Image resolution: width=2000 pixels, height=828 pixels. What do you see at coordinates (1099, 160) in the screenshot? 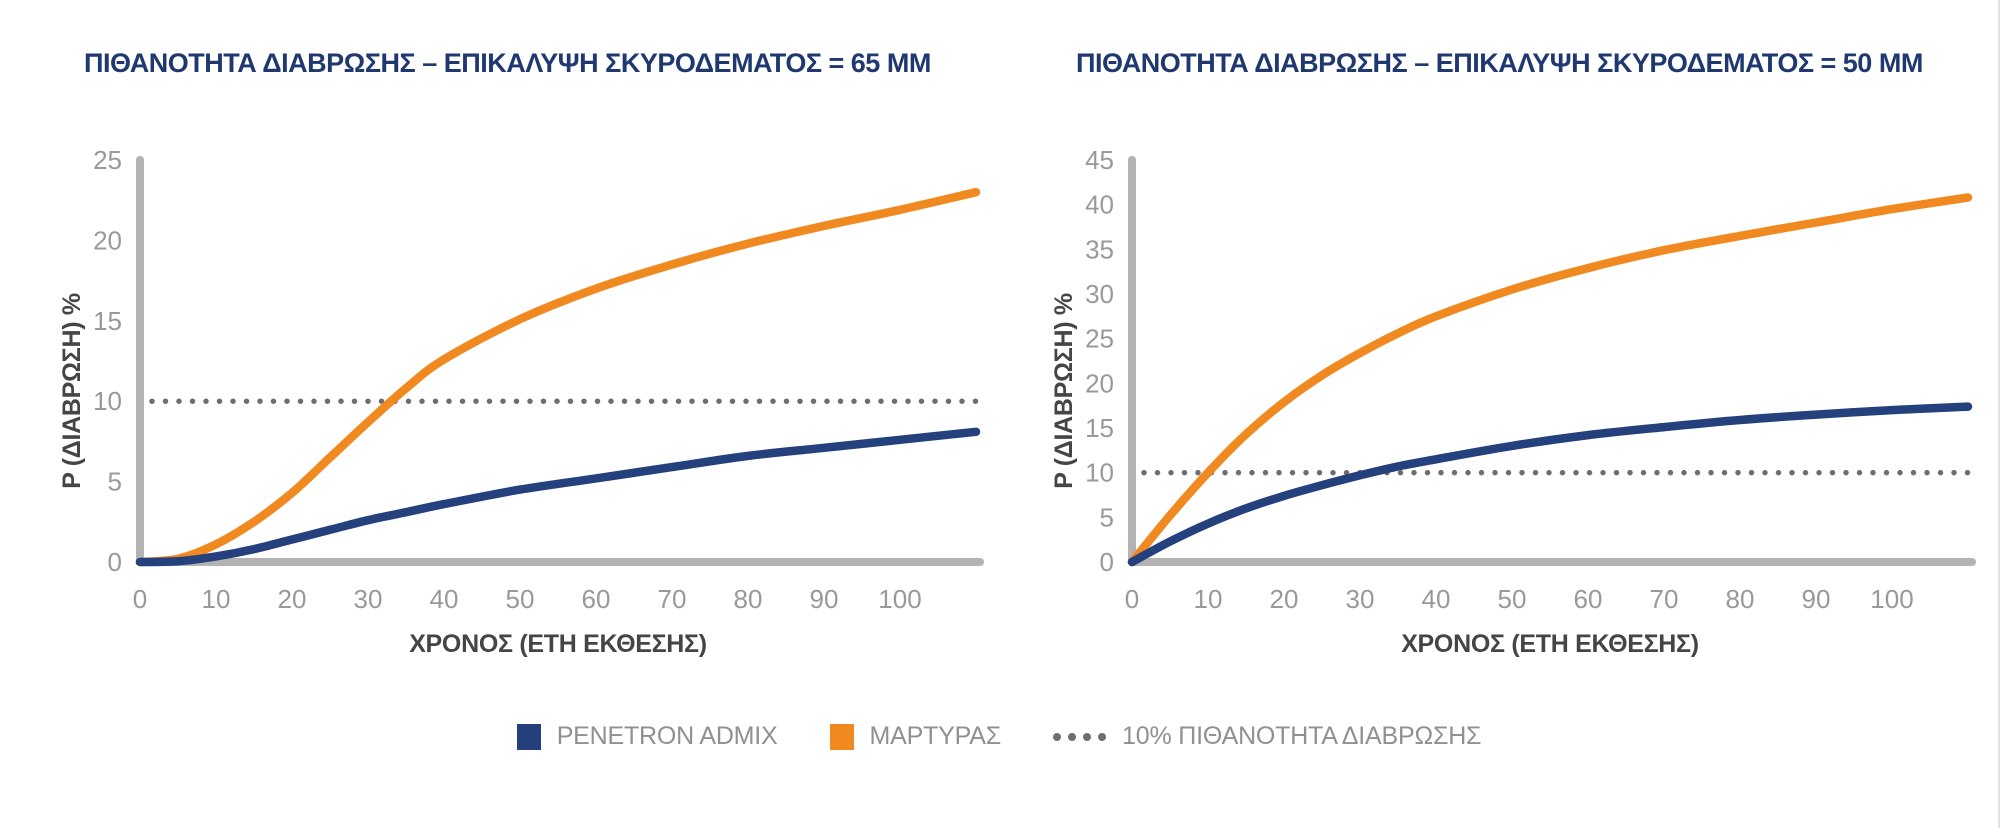
I see `y-tick-label: 45` at bounding box center [1099, 160].